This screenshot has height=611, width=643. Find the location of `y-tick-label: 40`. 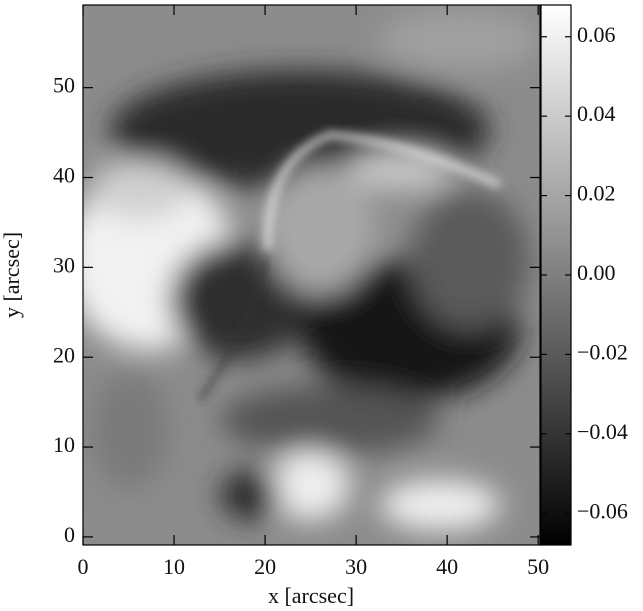

y-tick-label: 40 is located at coordinates (64, 175).